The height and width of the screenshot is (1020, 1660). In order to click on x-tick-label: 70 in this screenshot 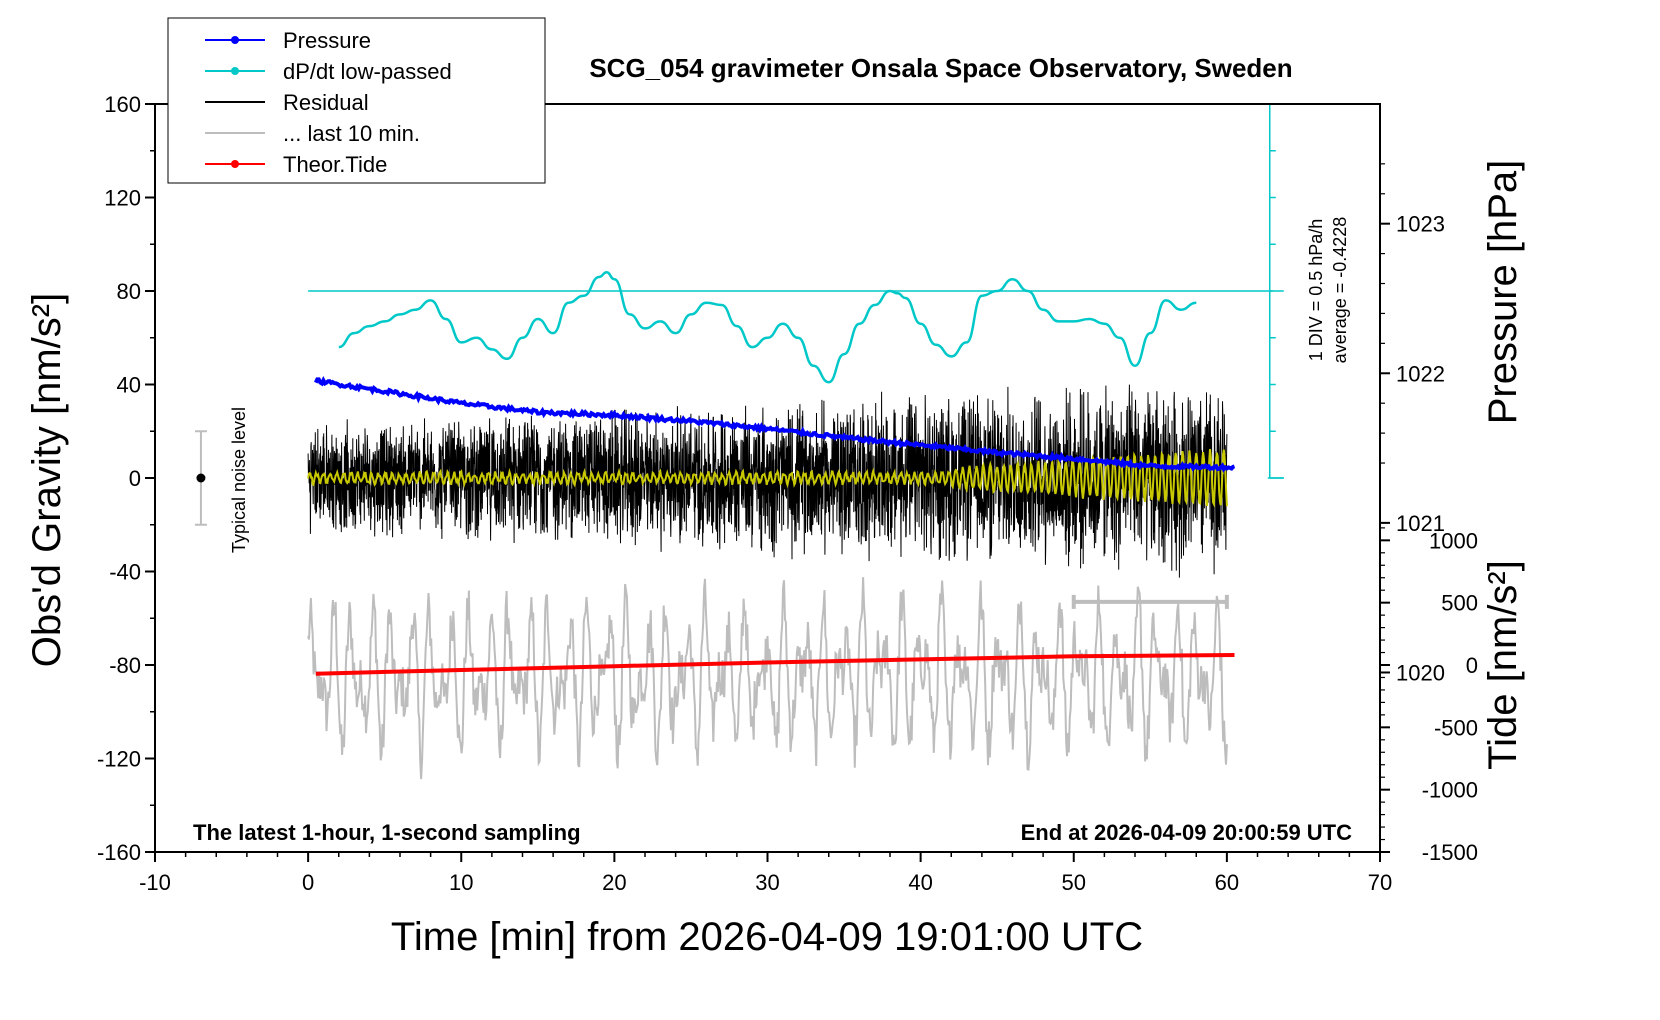, I will do `click(1380, 882)`.